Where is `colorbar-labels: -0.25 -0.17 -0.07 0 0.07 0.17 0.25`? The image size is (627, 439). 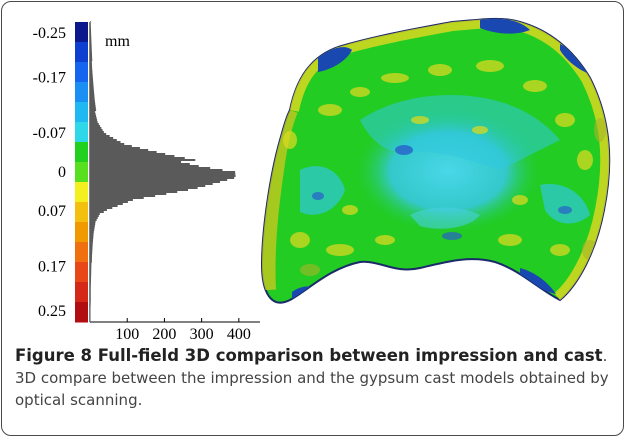
colorbar-labels: -0.25 -0.17 -0.07 0 0.07 0.17 0.25 is located at coordinates (49, 172).